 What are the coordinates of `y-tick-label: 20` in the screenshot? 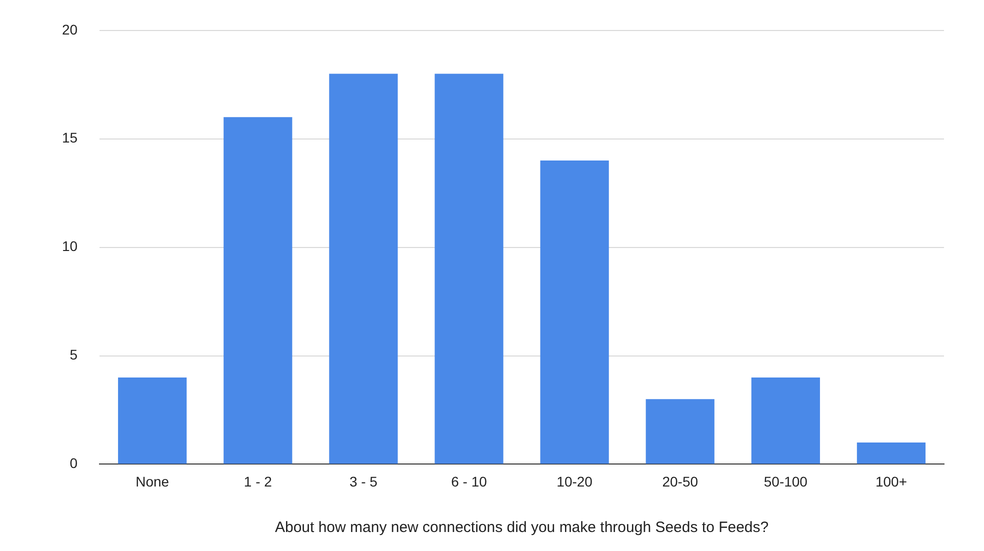 It's located at (70, 29).